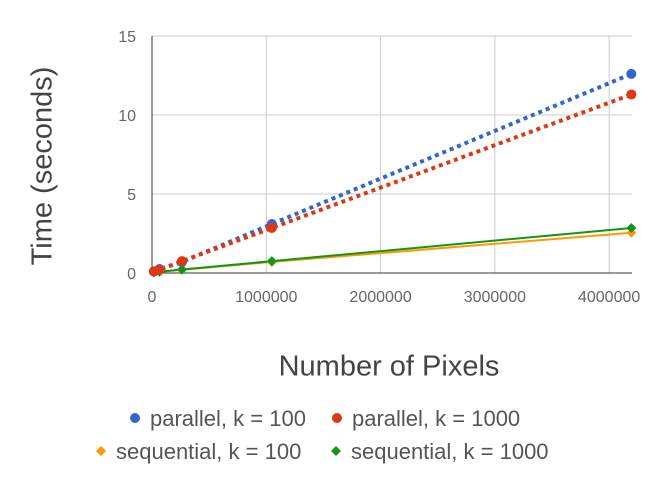 The height and width of the screenshot is (489, 656). What do you see at coordinates (131, 274) in the screenshot?
I see `y-tick-label: 0` at bounding box center [131, 274].